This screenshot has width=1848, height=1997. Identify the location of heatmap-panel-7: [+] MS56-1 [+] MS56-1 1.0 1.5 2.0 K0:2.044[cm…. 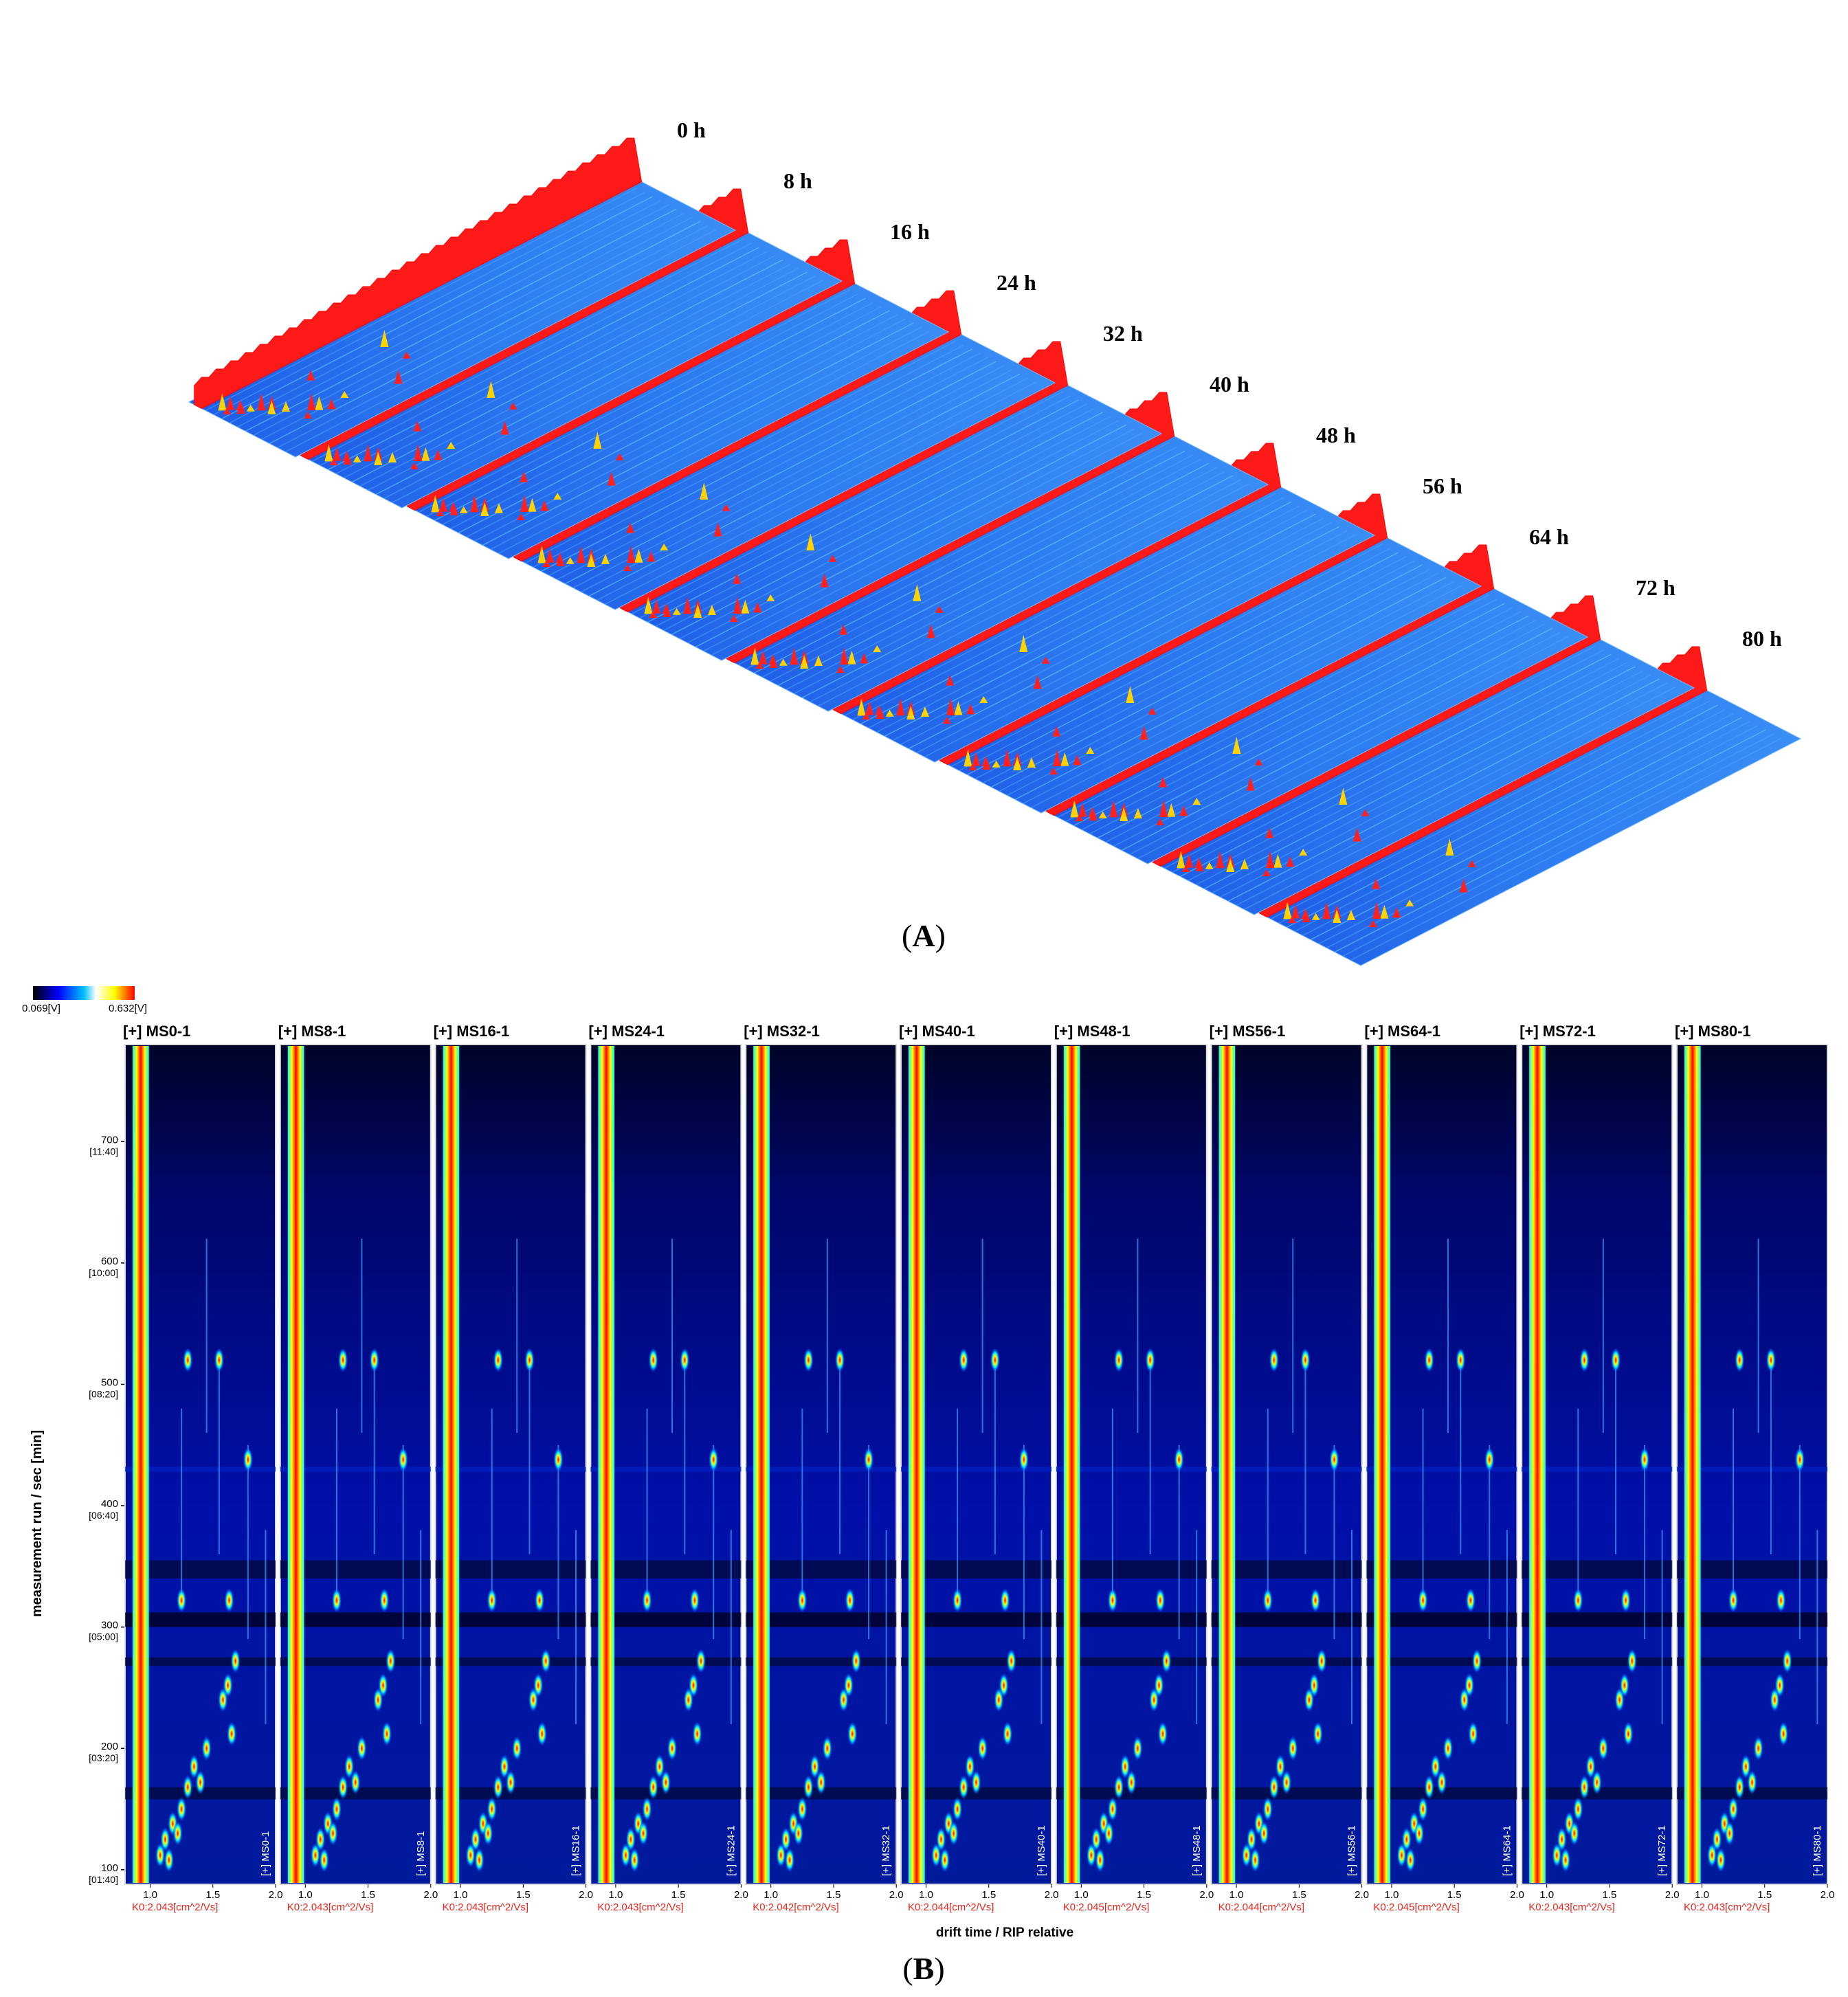
(1289, 1468).